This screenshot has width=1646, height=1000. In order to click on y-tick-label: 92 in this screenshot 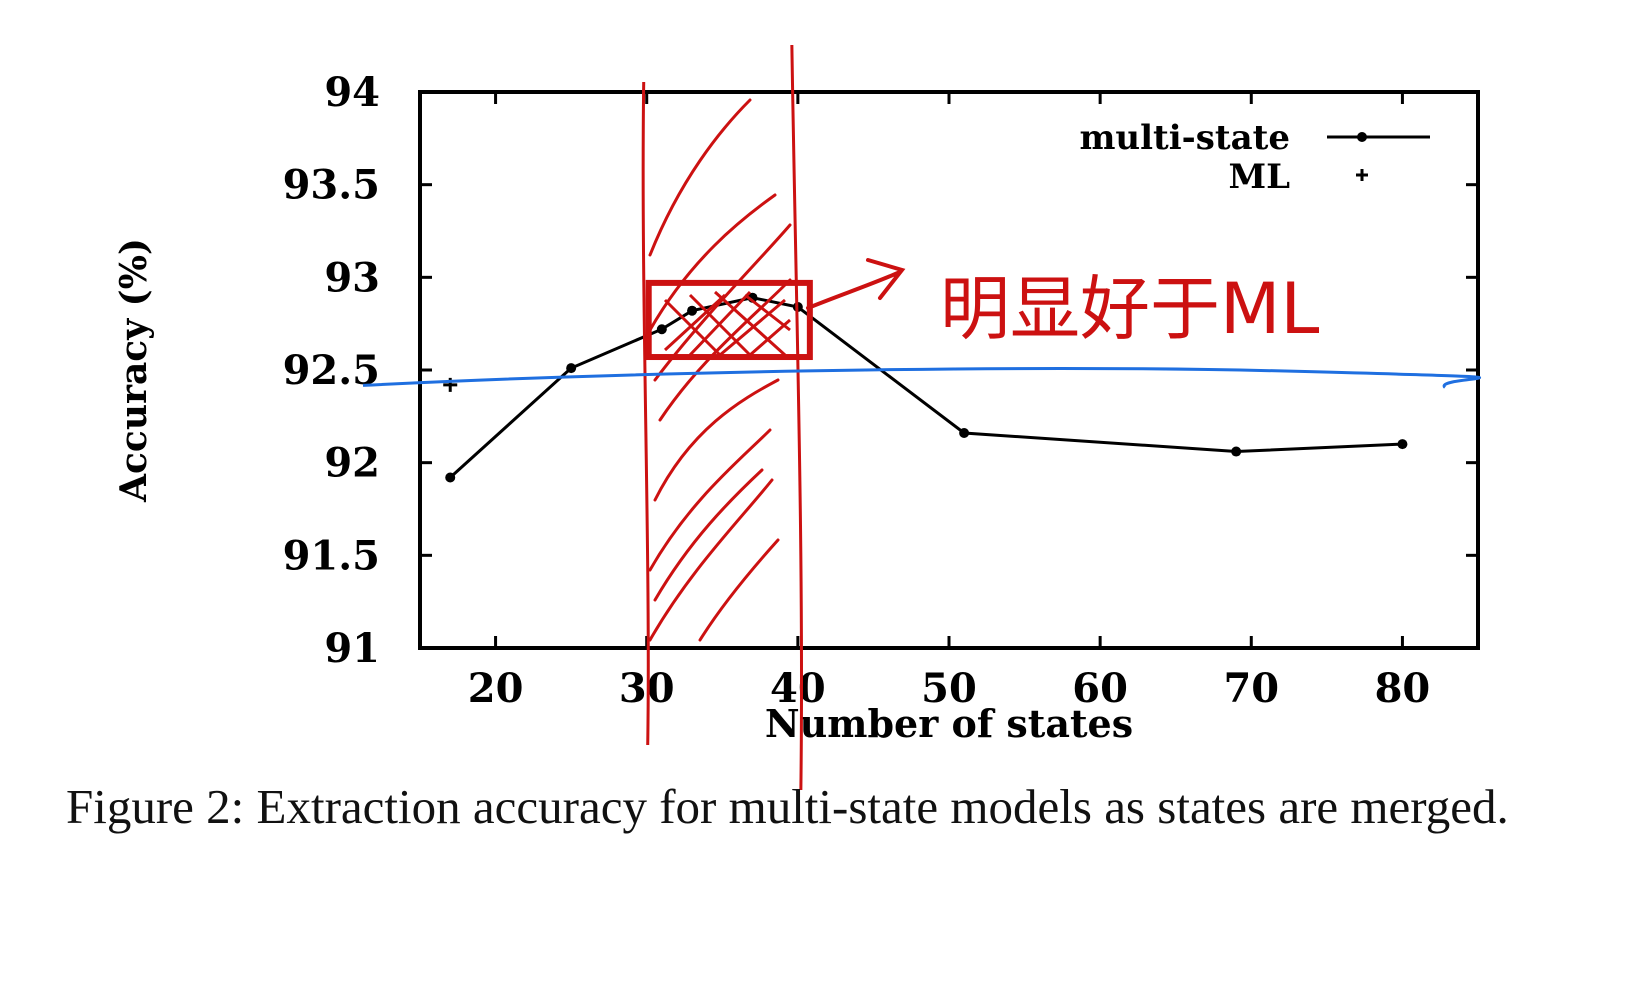, I will do `click(352, 463)`.